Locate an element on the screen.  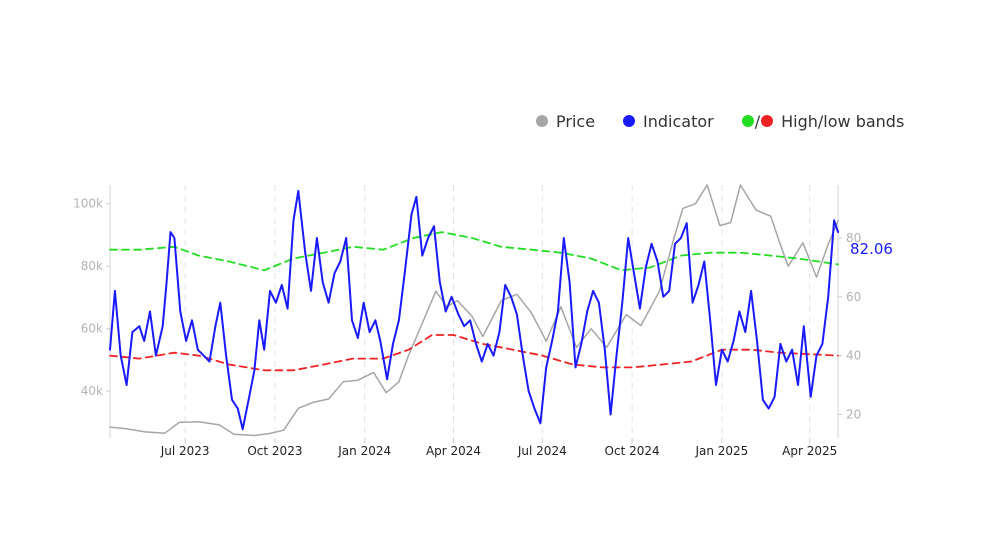
right-tick-label-2: 60 is located at coordinates (853, 297).